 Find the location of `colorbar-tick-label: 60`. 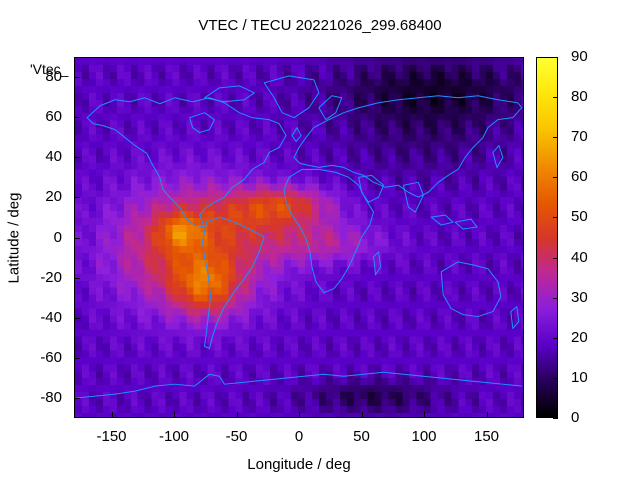

colorbar-tick-label: 60 is located at coordinates (579, 177).